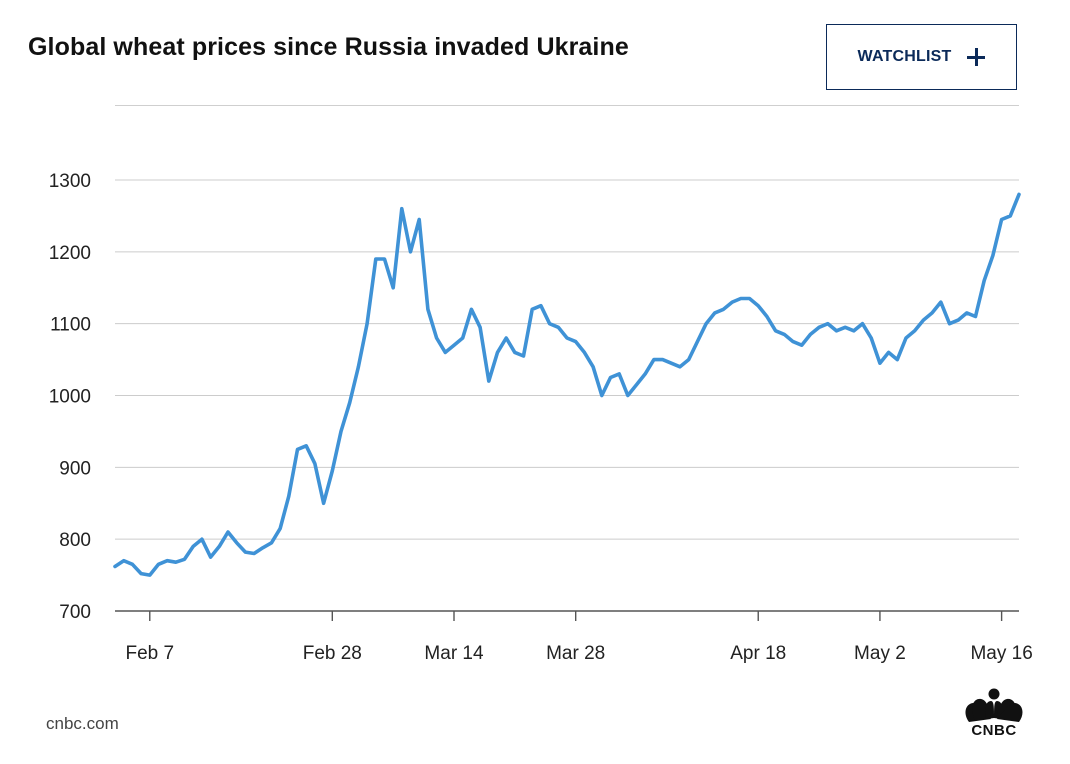  Describe the element at coordinates (75, 612) in the screenshot. I see `y-tick-label: 700` at that location.